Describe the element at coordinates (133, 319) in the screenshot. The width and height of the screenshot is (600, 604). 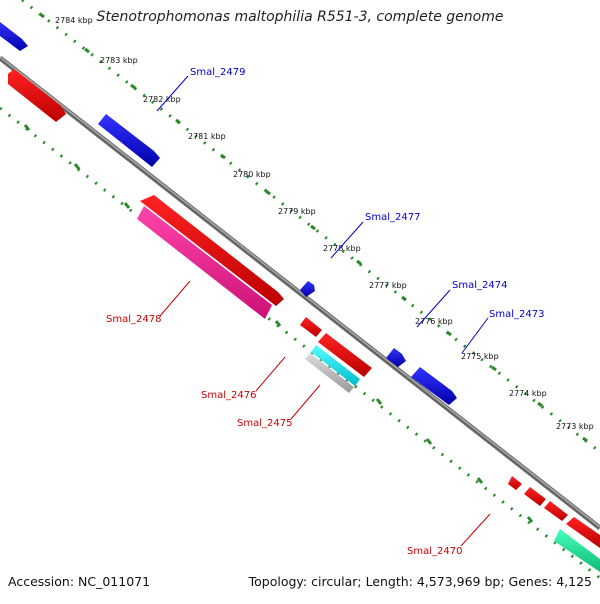
I see `gene-label-smal-2478: Smal_2478` at that location.